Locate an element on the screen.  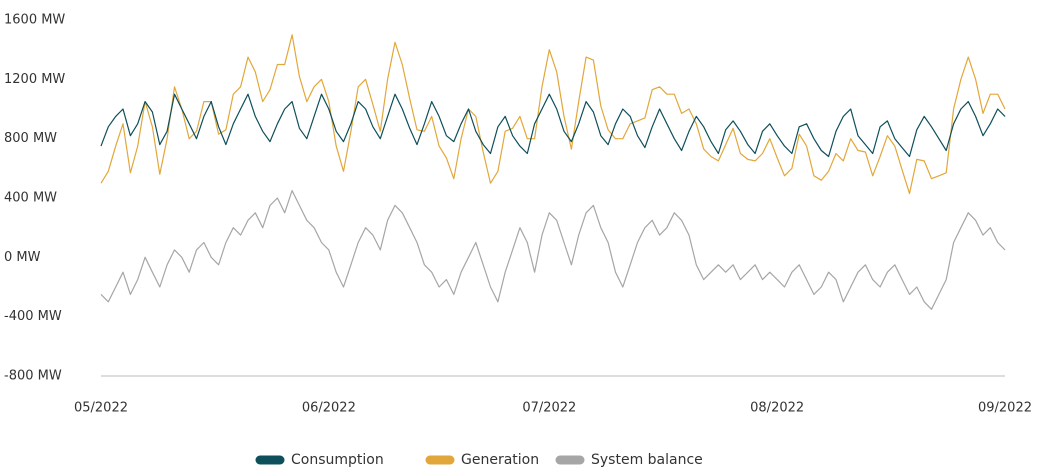
x-tick-label: 08/2022 is located at coordinates (777, 408).